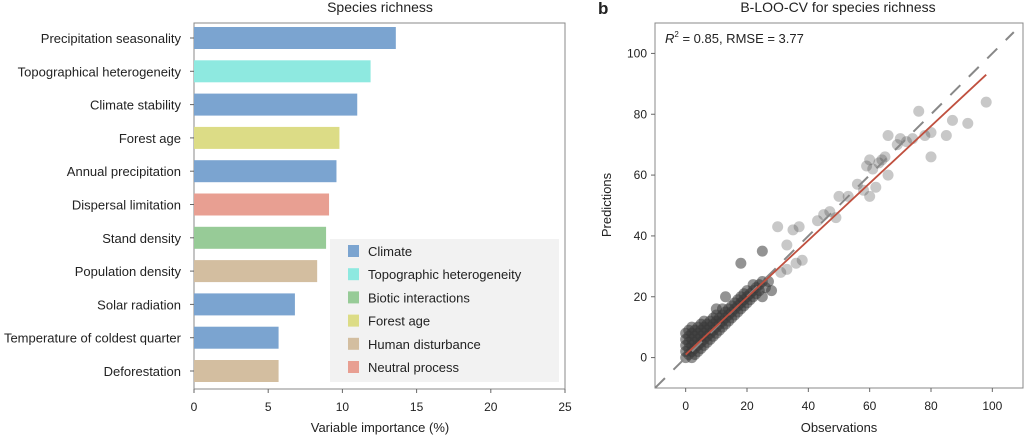 Image resolution: width=1024 pixels, height=435 pixels. Describe the element at coordinates (839, 427) in the screenshot. I see `scatter-x-axis-label: Observations` at that location.